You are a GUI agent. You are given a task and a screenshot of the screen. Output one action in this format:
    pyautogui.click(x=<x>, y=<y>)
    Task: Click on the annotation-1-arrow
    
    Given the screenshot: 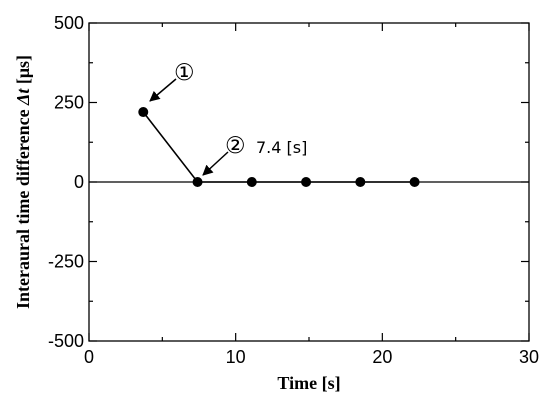 What is the action you would take?
    pyautogui.click(x=163, y=90)
    